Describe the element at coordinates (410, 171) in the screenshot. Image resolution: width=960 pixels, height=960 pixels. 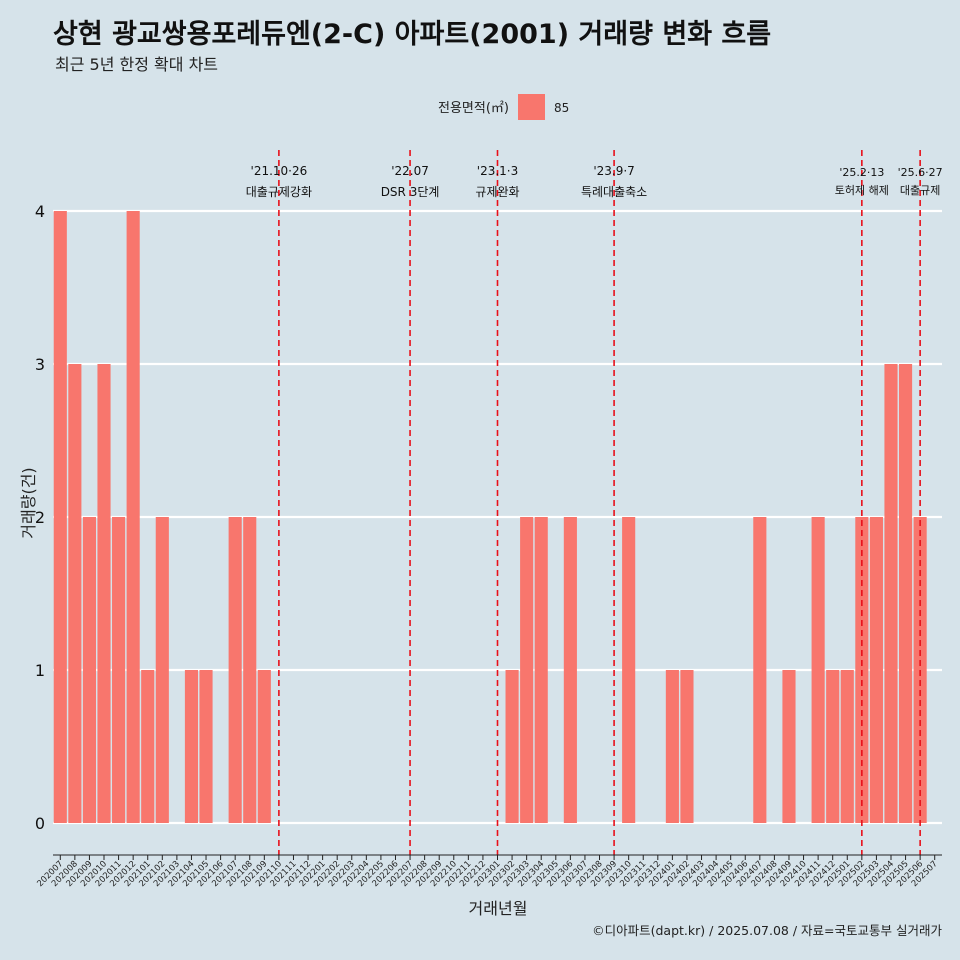
I see `event-date-label: '22.07` at that location.